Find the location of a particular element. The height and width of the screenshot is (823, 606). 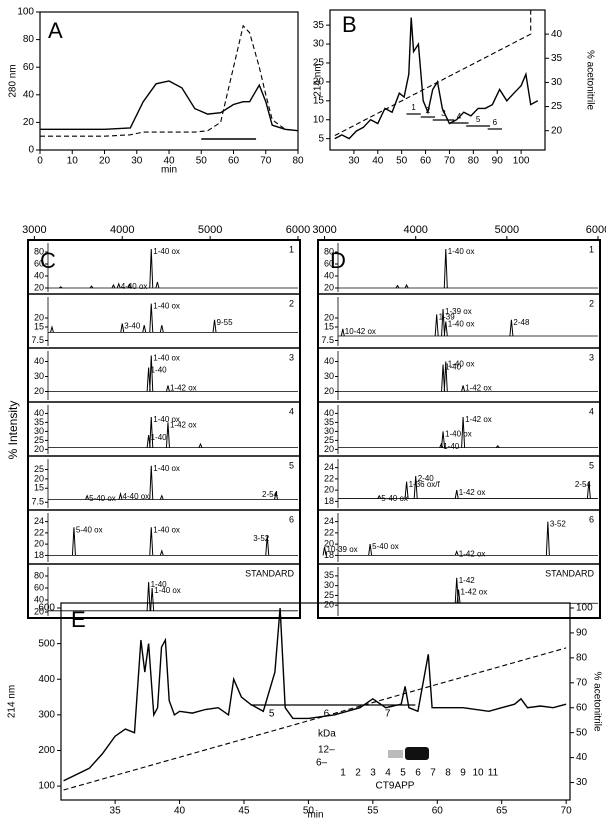

y-tick-label: 500 is located at coordinates (46, 643).